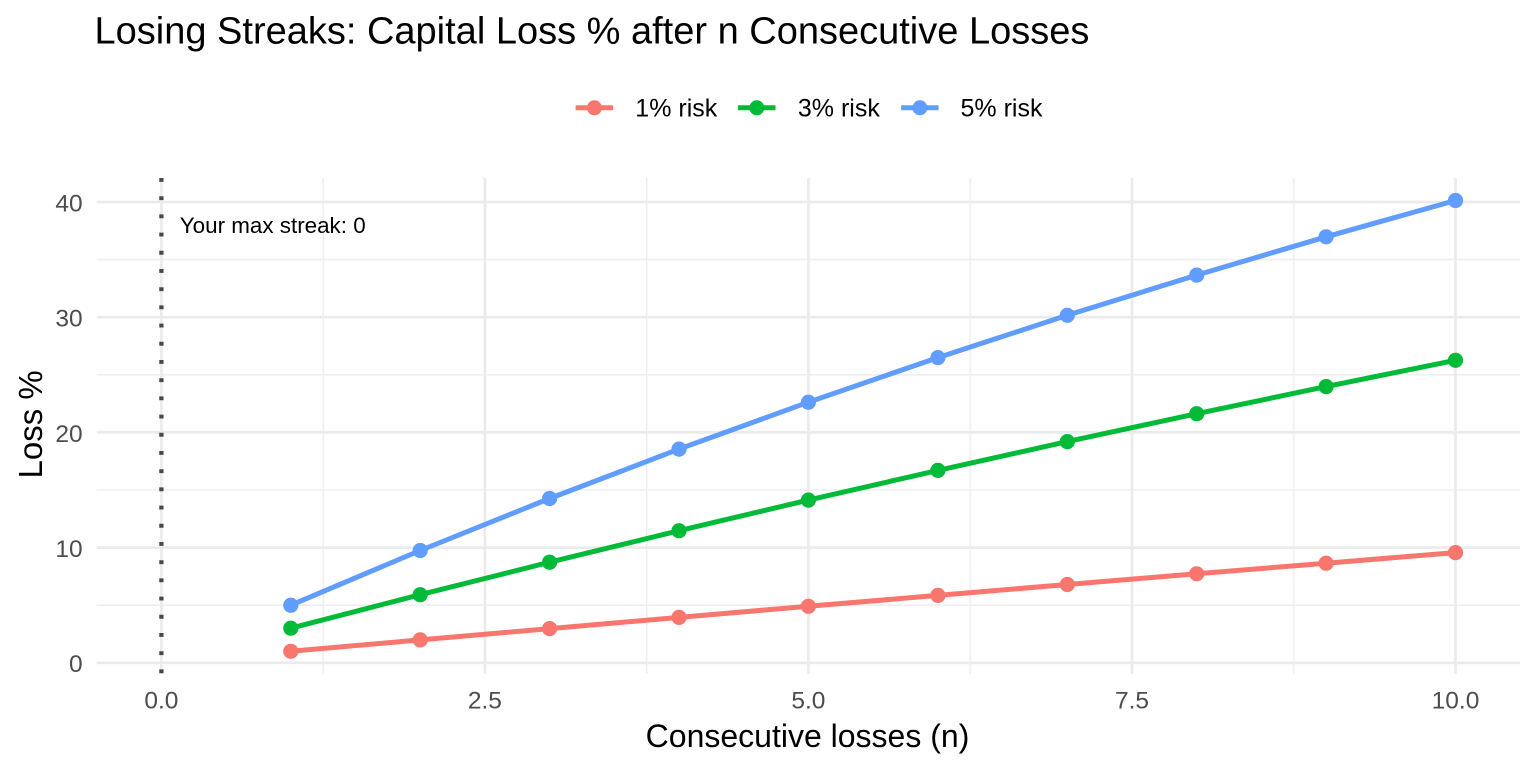 The width and height of the screenshot is (1536, 773). Describe the element at coordinates (273, 225) in the screenshot. I see `svg-text: Your max streak: 0` at that location.